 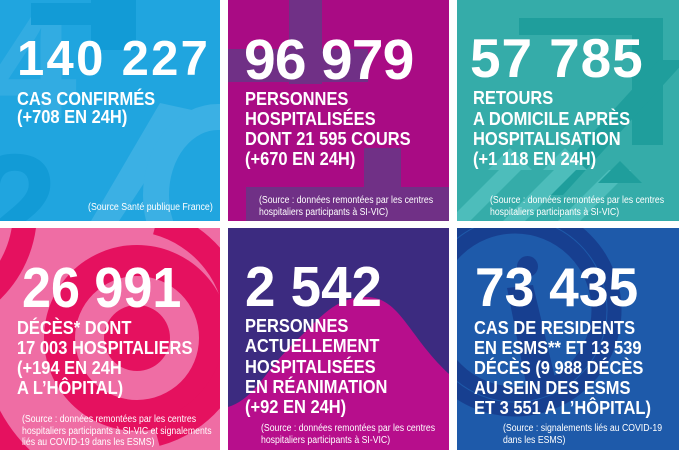 I want to click on svg-text: 4, so click(x=38, y=76).